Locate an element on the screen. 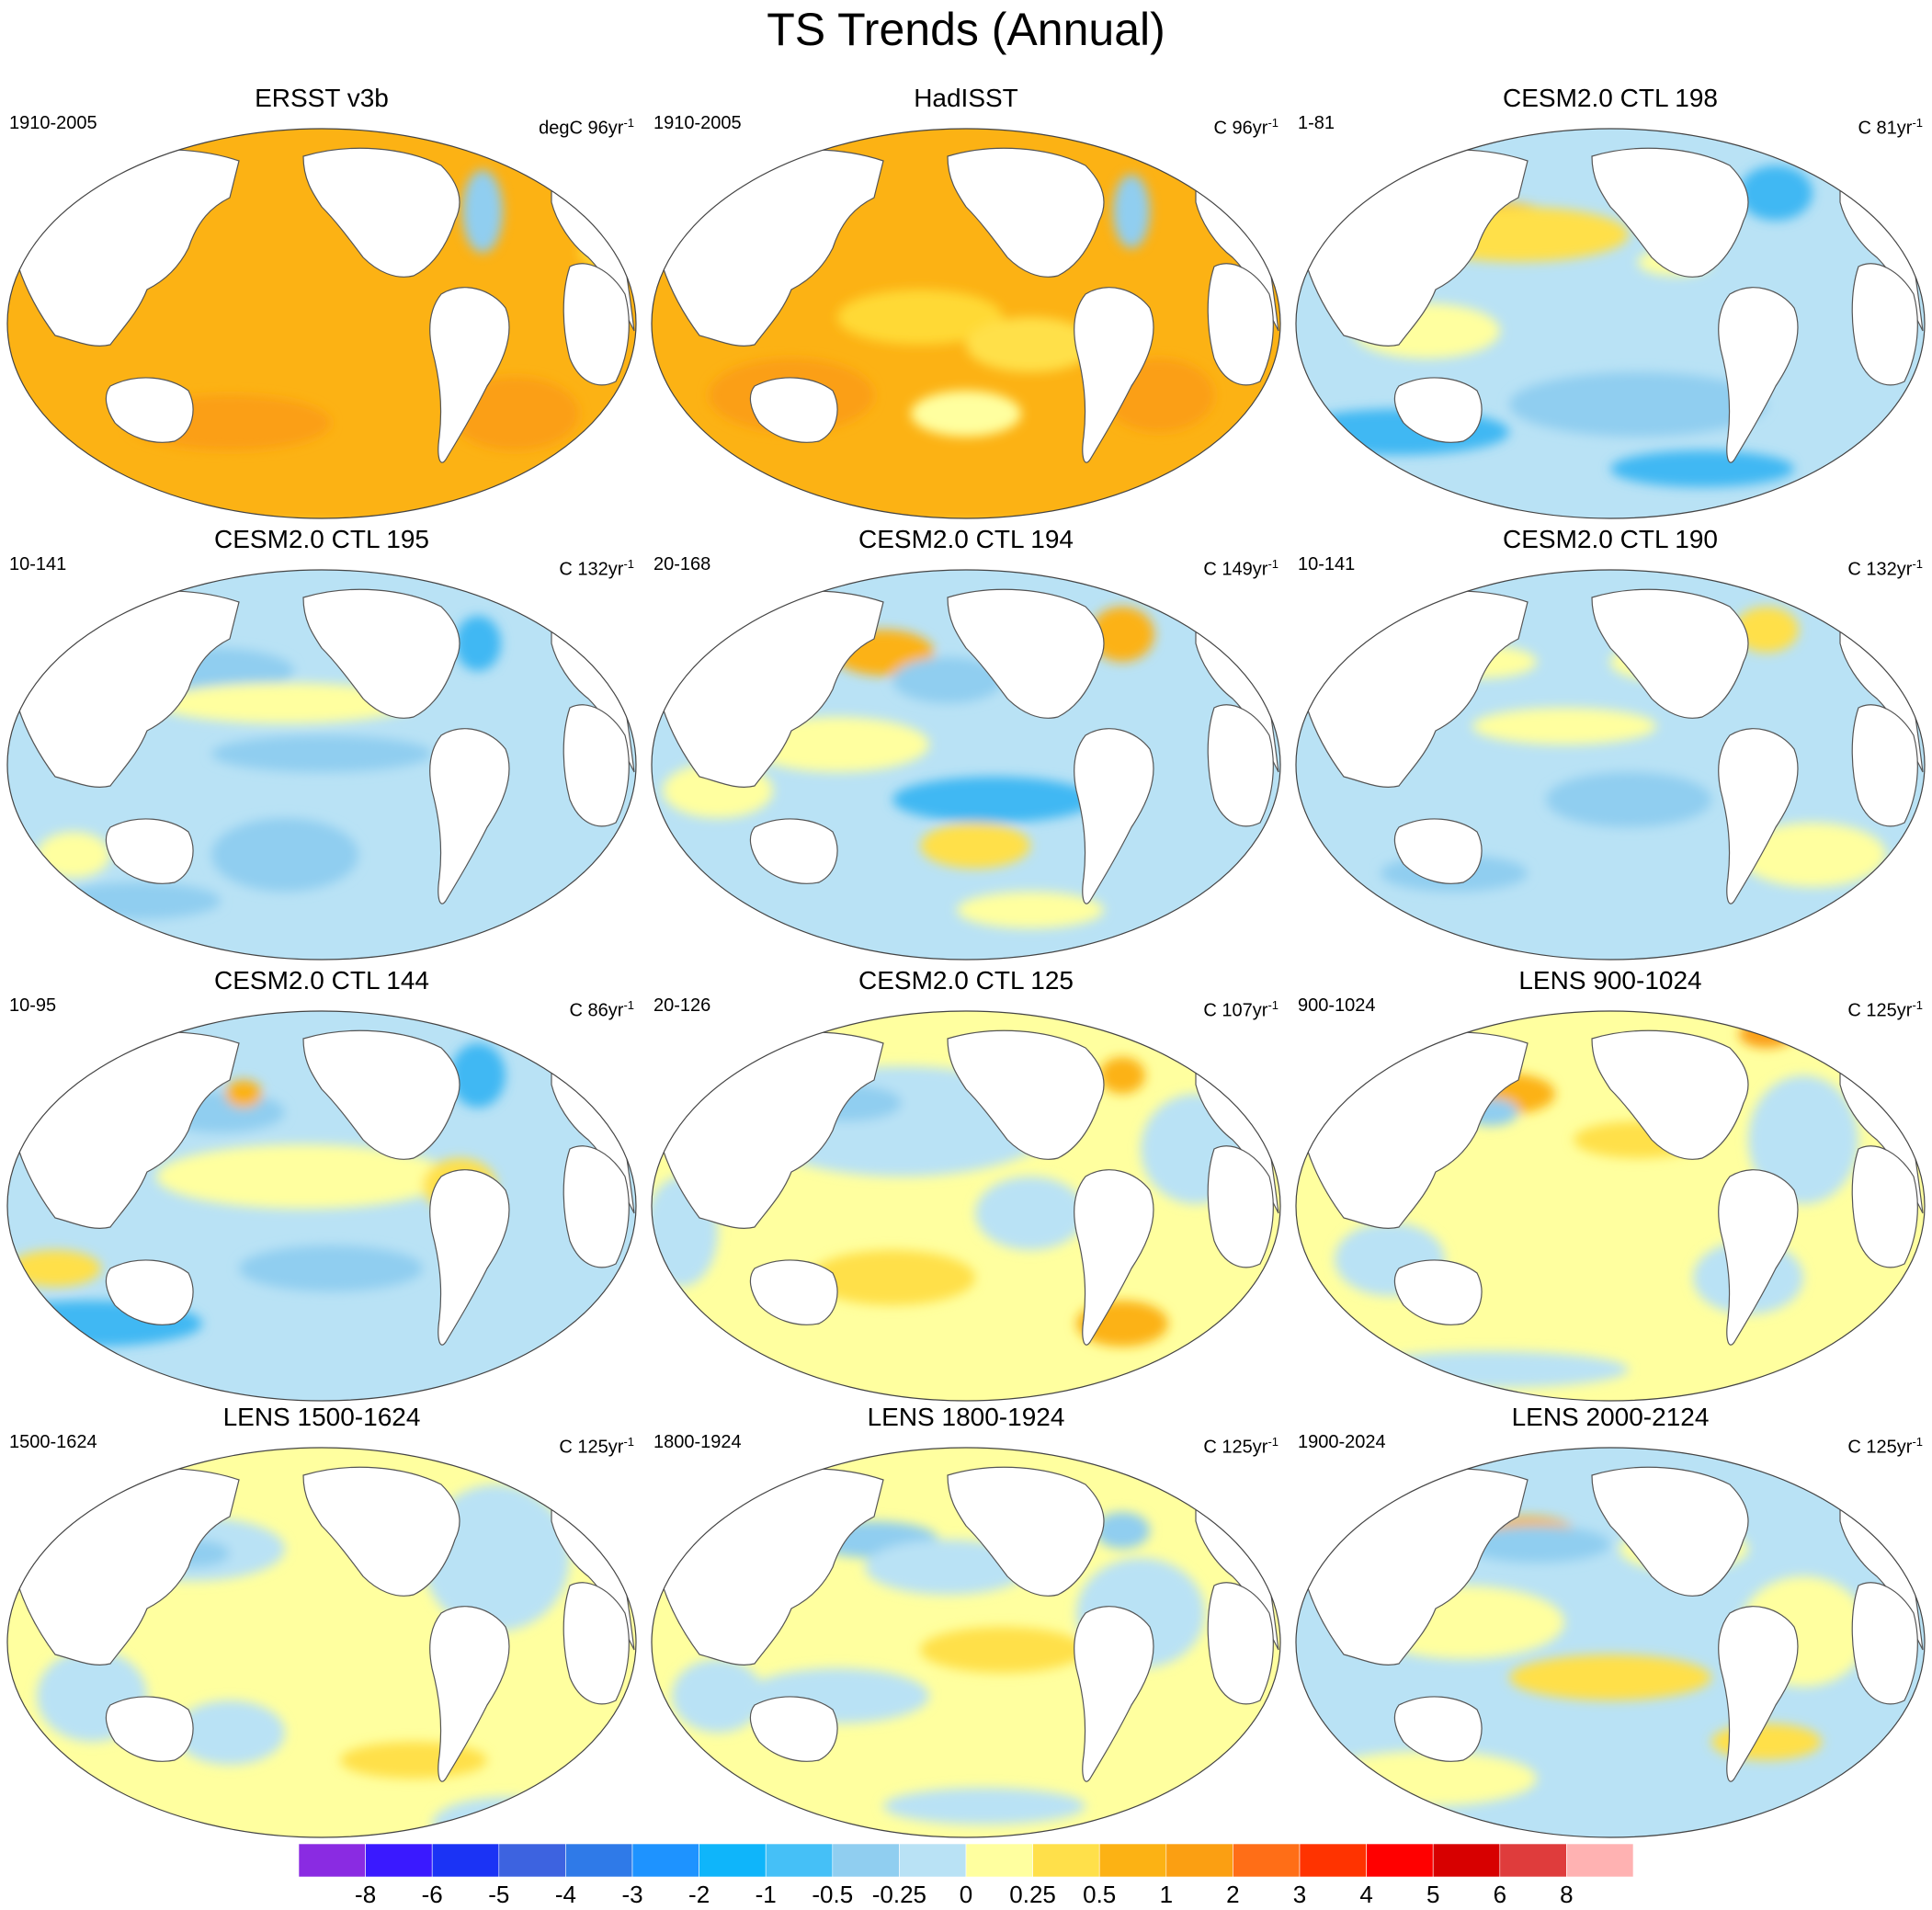  panel-units-text: C 132yr is located at coordinates (591, 569).